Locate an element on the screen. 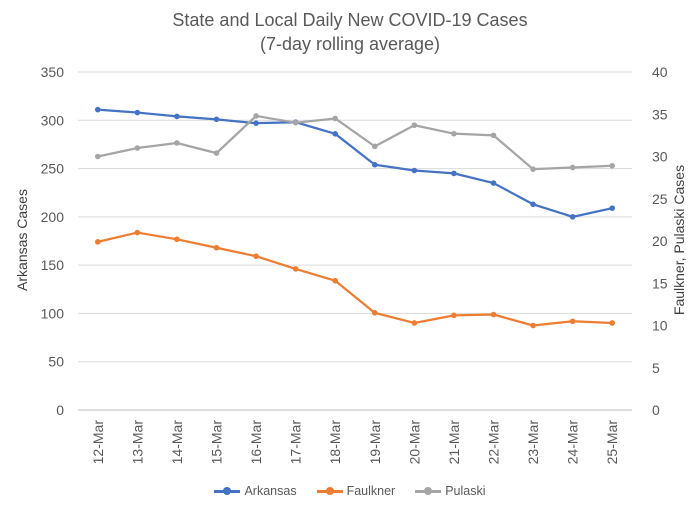  legend-item-pulaski: Pulaski is located at coordinates (450, 491).